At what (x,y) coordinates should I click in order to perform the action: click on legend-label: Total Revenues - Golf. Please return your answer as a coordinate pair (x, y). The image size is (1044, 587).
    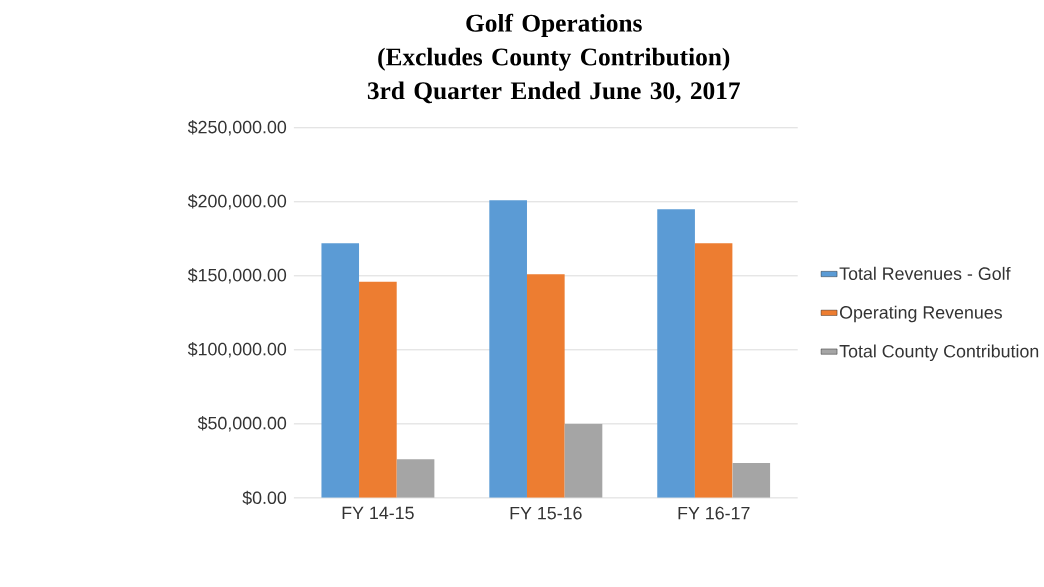
    Looking at the image, I should click on (925, 274).